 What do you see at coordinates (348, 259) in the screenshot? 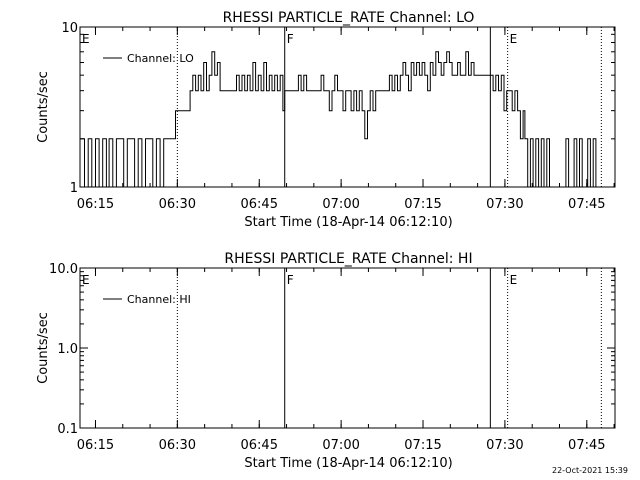
I see `chart-title: RHESSI PARTICLE_RATE Channel: HI` at bounding box center [348, 259].